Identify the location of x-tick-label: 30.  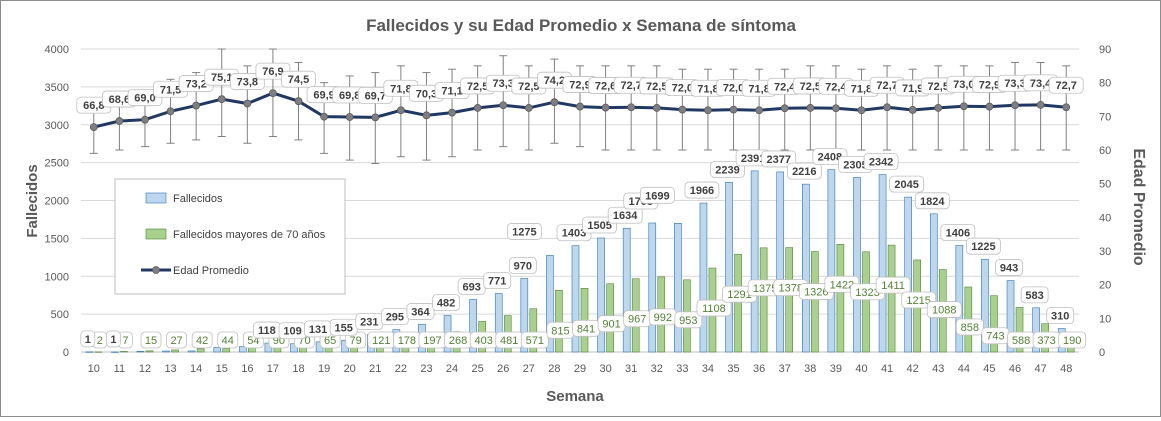
(605, 369).